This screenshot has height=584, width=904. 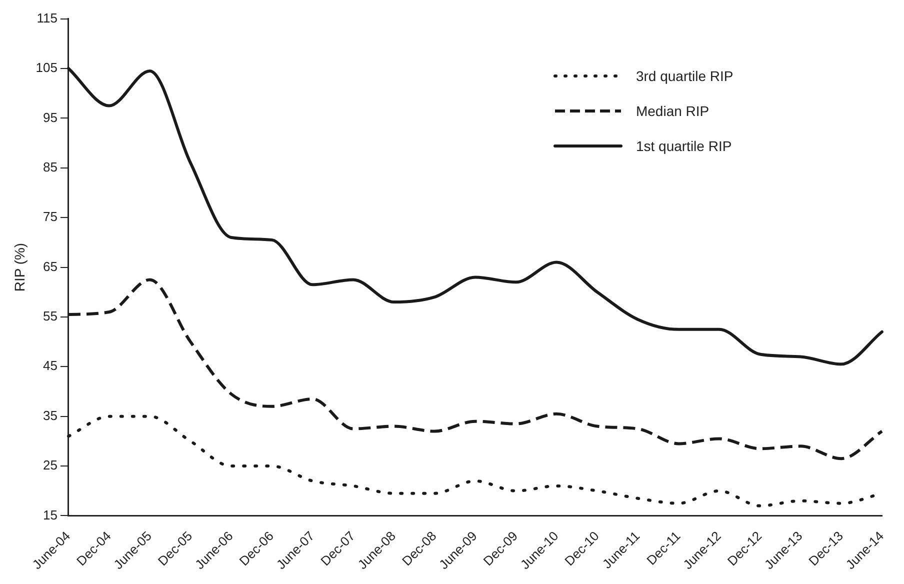 What do you see at coordinates (50, 465) in the screenshot?
I see `y-tick-label: 25` at bounding box center [50, 465].